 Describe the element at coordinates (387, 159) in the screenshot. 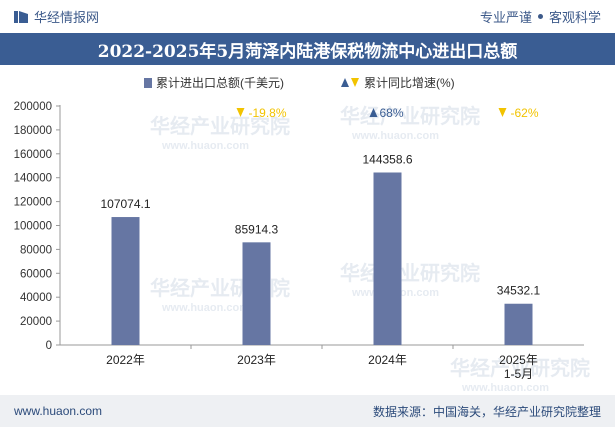

I see `bar-value-label: 144358.6` at that location.